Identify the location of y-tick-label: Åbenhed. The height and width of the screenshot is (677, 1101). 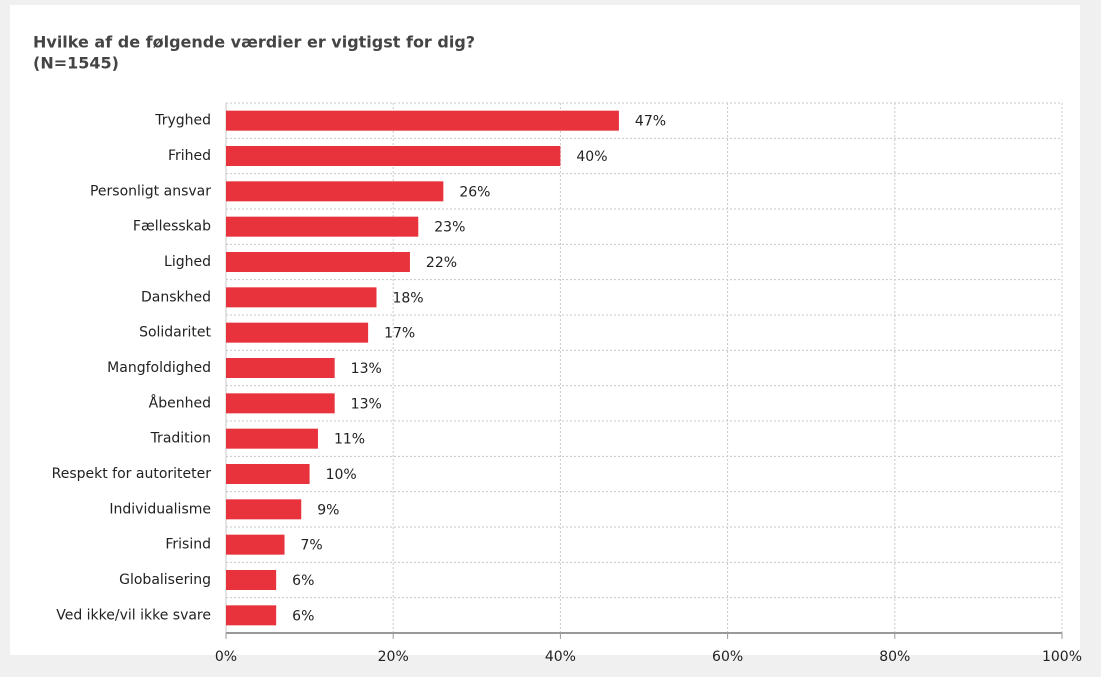
(180, 402).